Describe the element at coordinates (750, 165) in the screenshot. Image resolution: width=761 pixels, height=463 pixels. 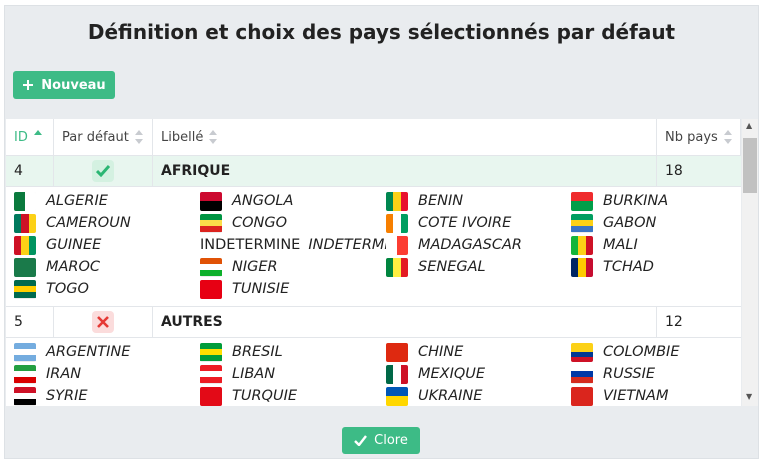
I see `scroll-thumb` at that location.